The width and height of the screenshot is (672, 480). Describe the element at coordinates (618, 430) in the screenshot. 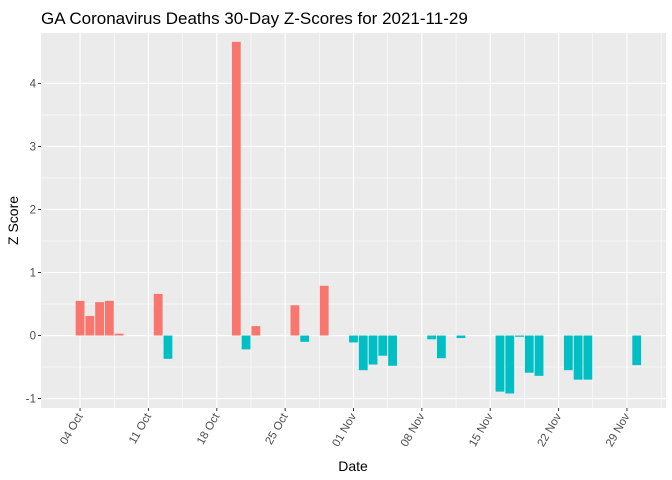

I see `x-tick-label: 29 Nov` at that location.